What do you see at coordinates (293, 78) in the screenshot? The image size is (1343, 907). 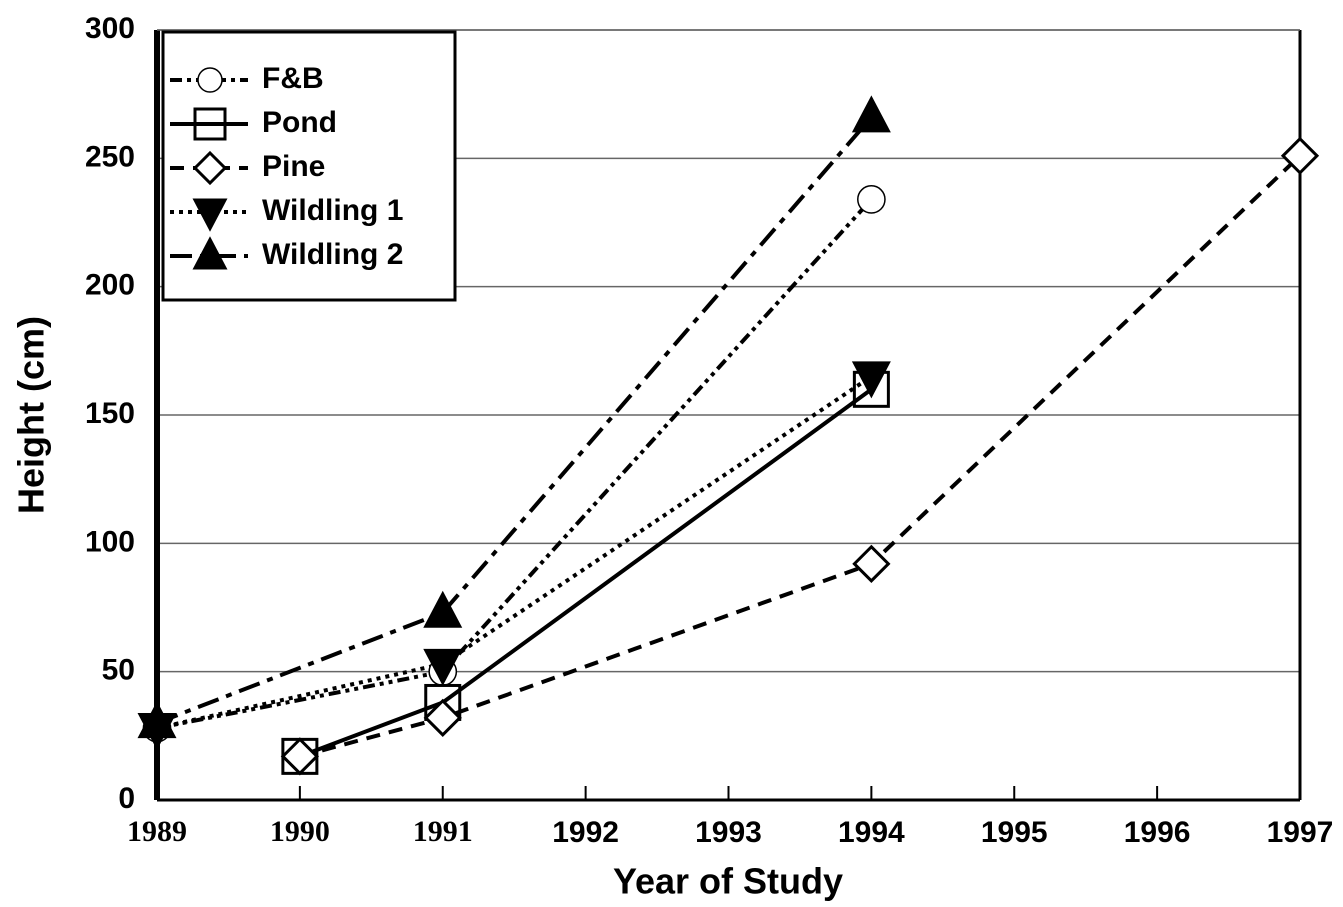 I see `legend-label: F&B` at bounding box center [293, 78].